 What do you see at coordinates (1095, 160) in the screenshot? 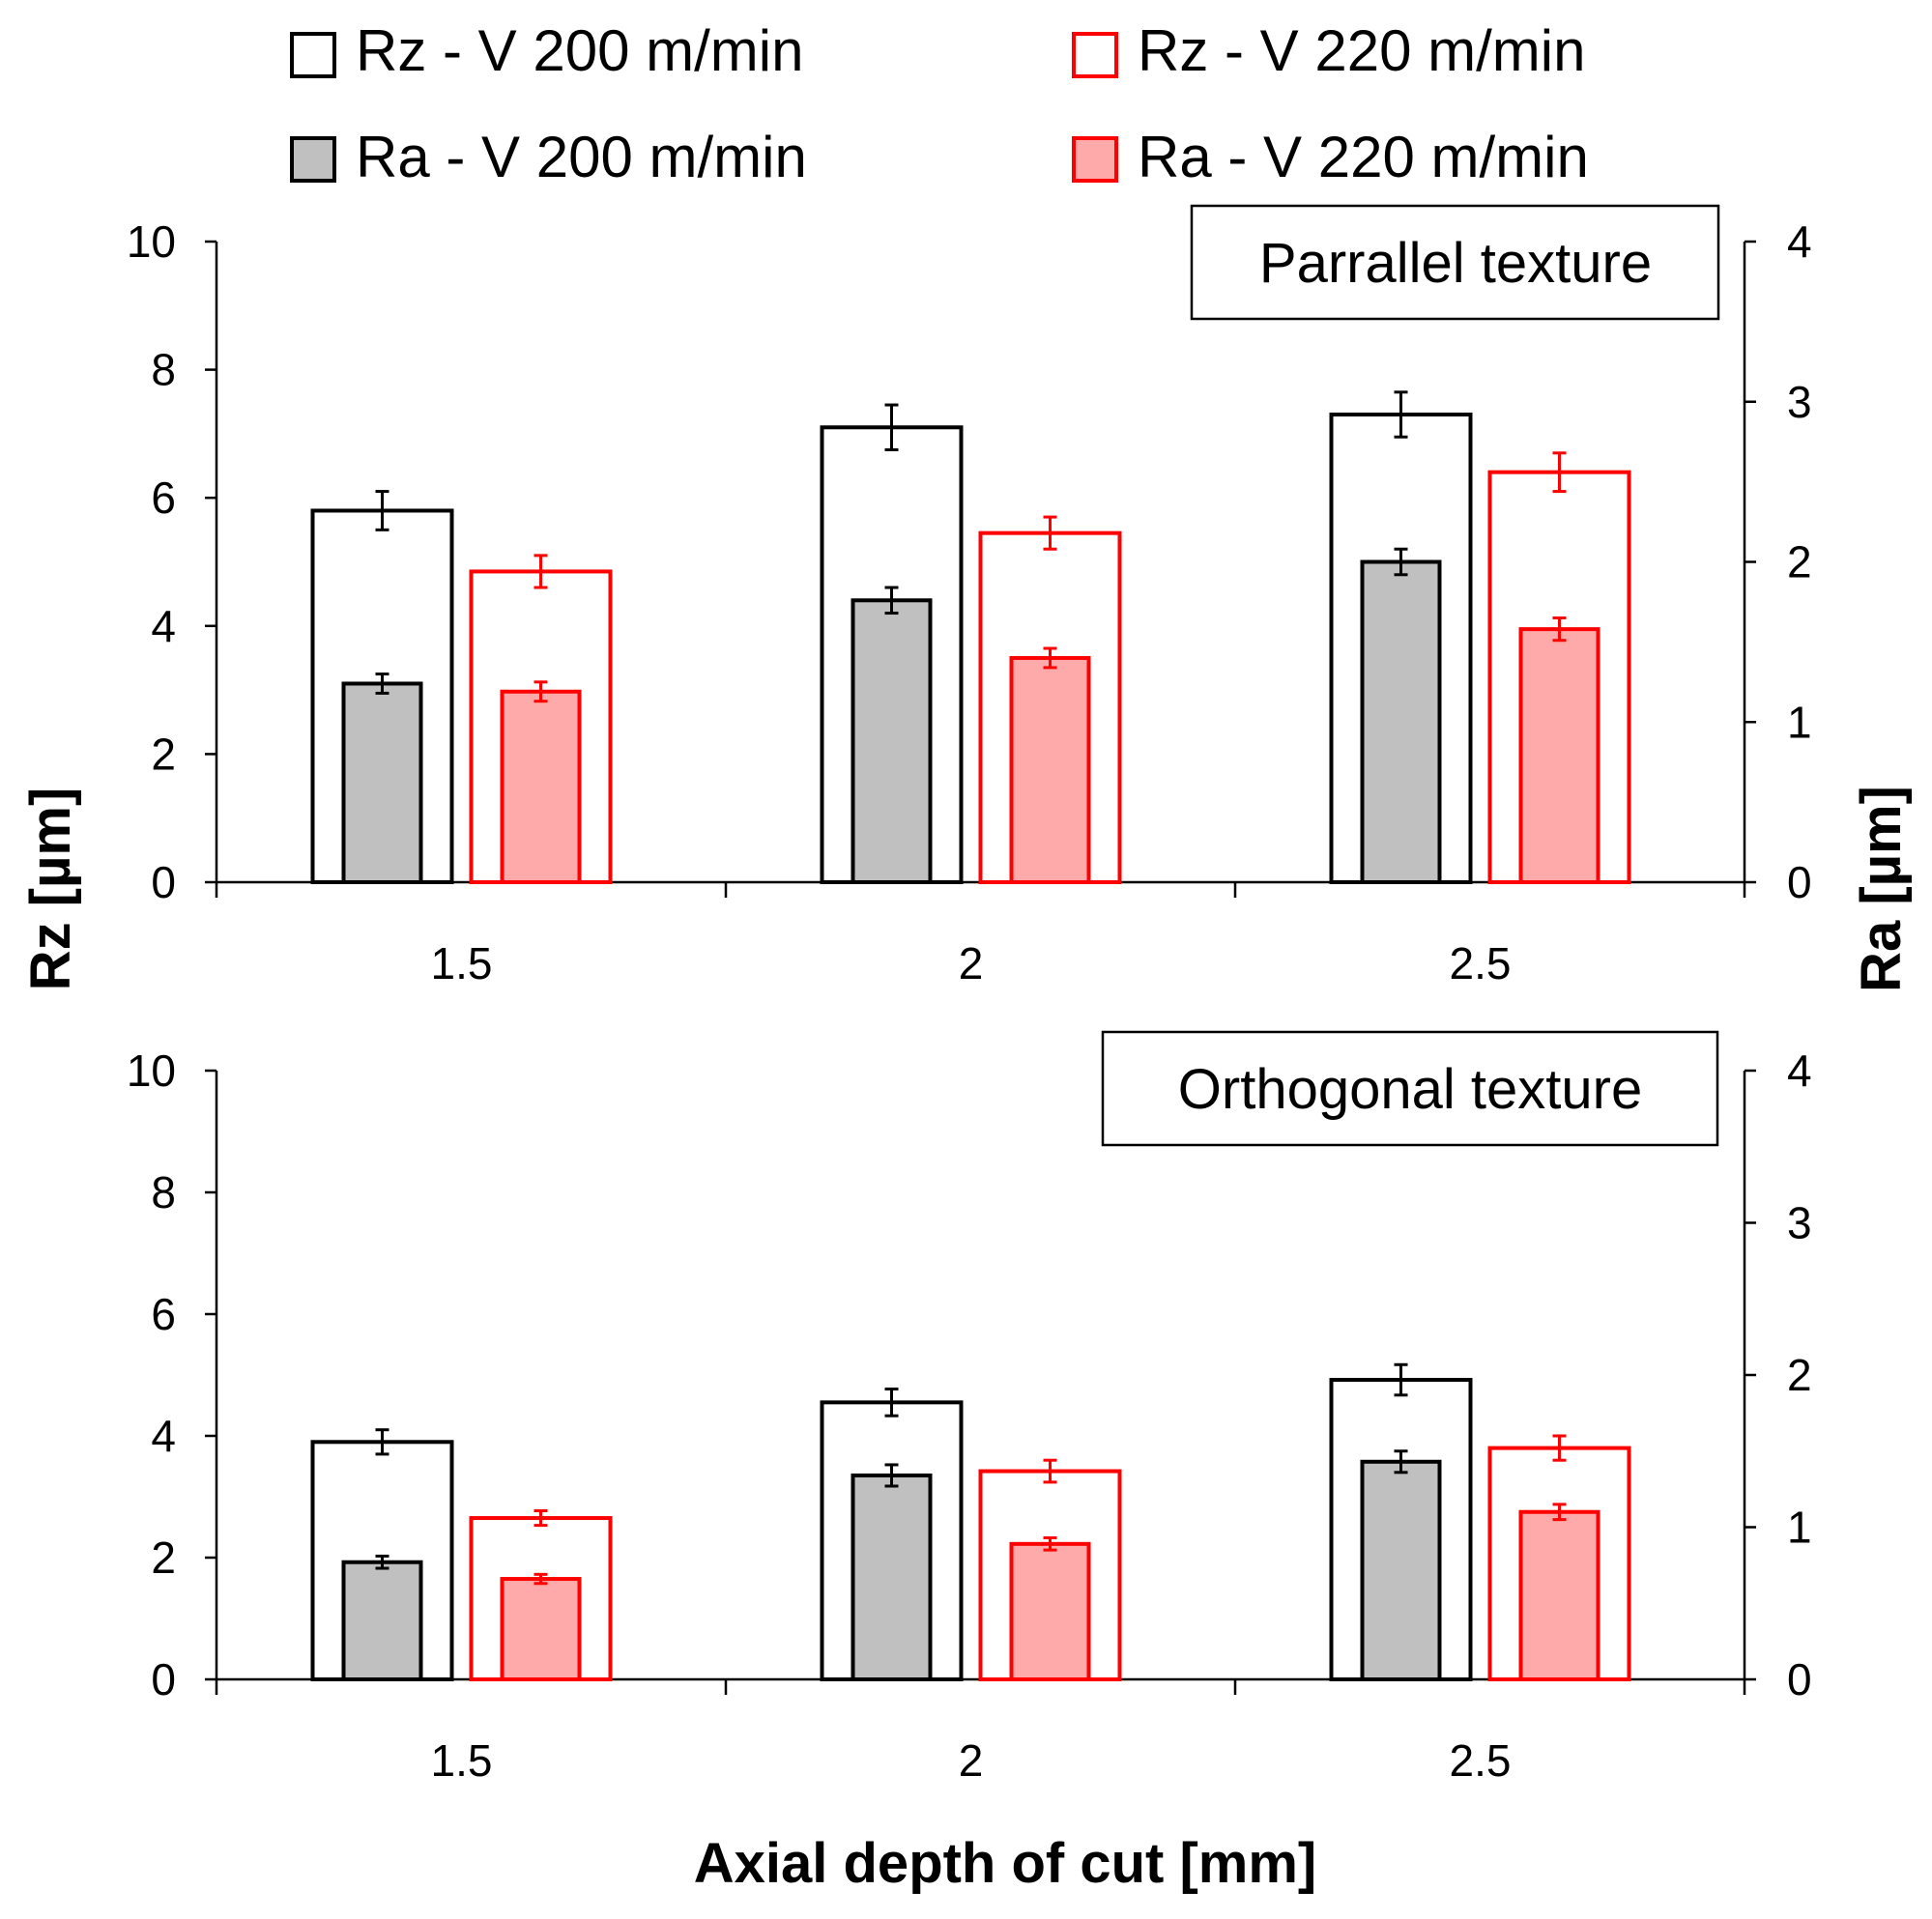
I see `legend-swatch-ra-v-220-m-min` at bounding box center [1095, 160].